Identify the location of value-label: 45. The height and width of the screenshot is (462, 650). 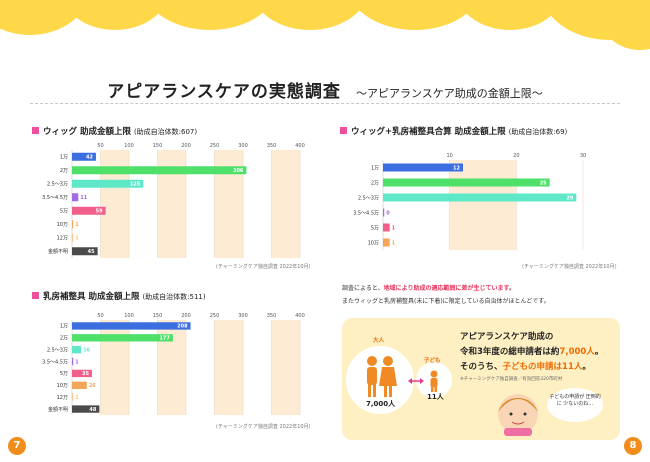
(91, 252).